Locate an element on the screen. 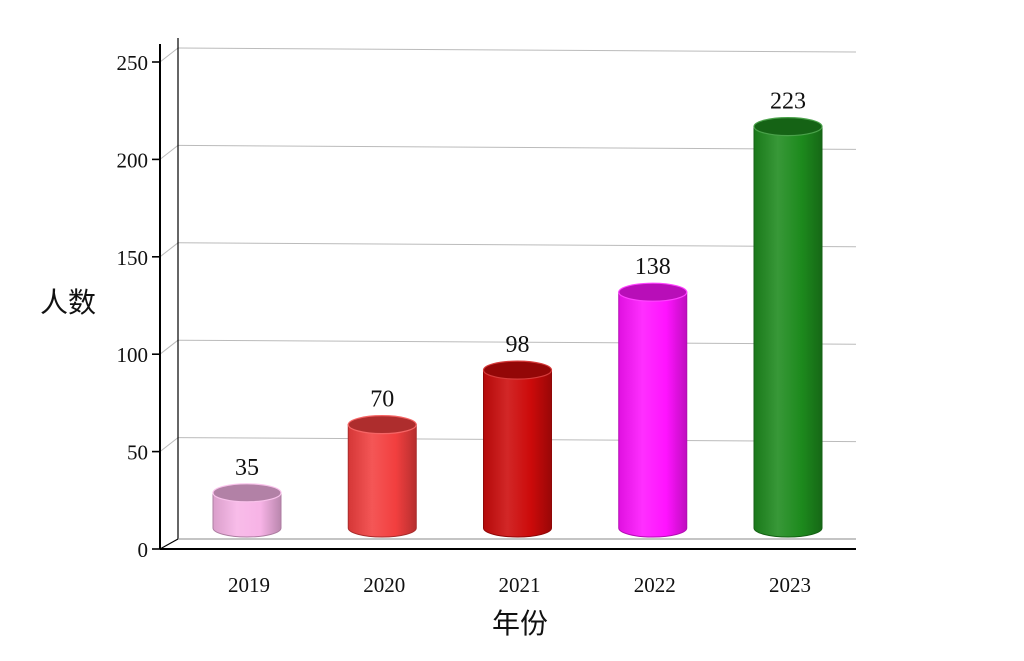 This screenshot has height=661, width=1024. data-label: 98 is located at coordinates (518, 345).